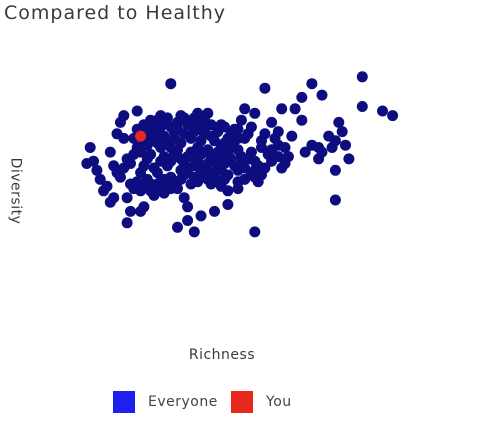 This screenshot has width=479, height=430. I want to click on legend-label-everyone: Everyone, so click(183, 402).